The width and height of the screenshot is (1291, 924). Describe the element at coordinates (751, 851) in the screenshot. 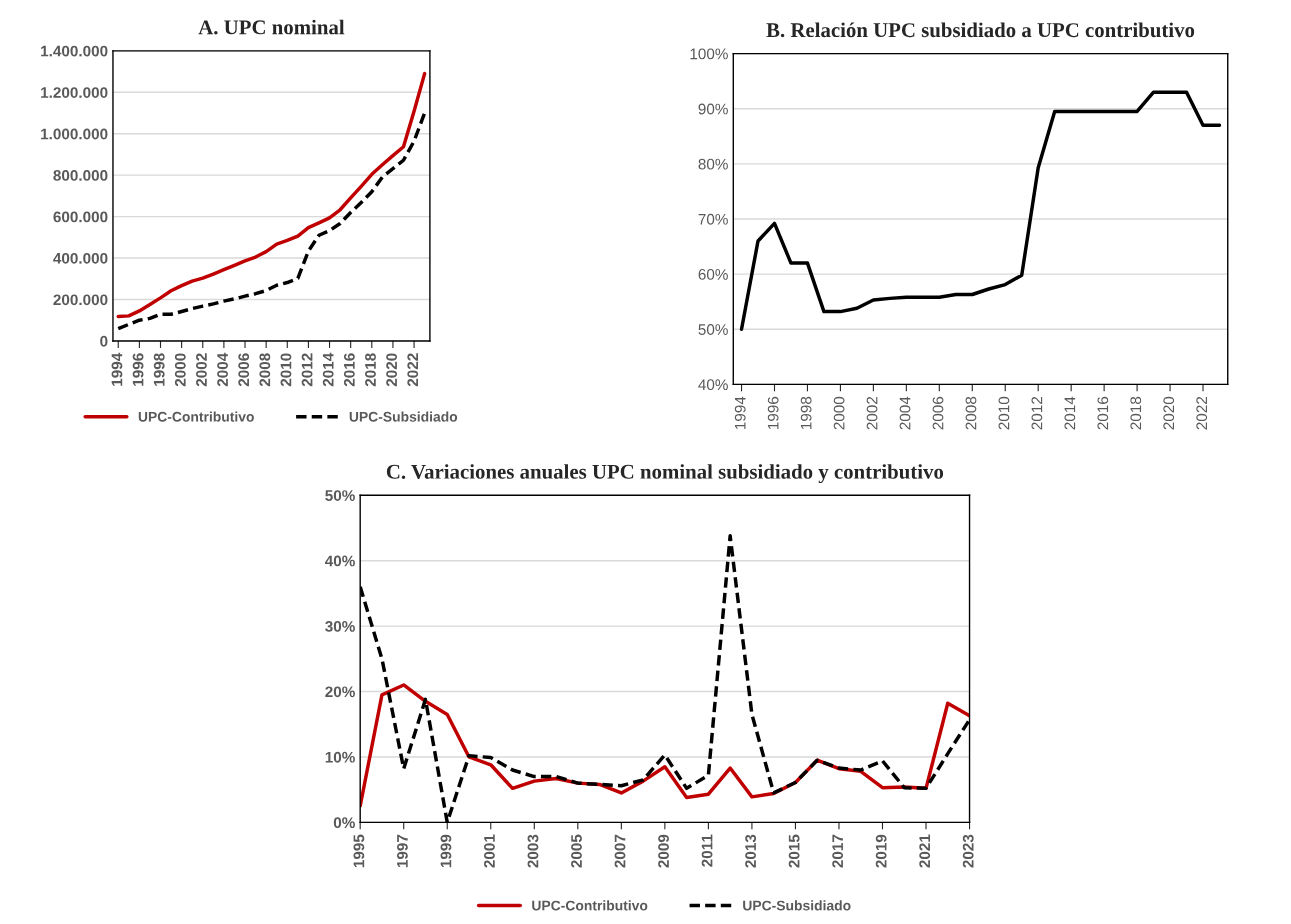

I see `x-tick-label: 2013` at that location.